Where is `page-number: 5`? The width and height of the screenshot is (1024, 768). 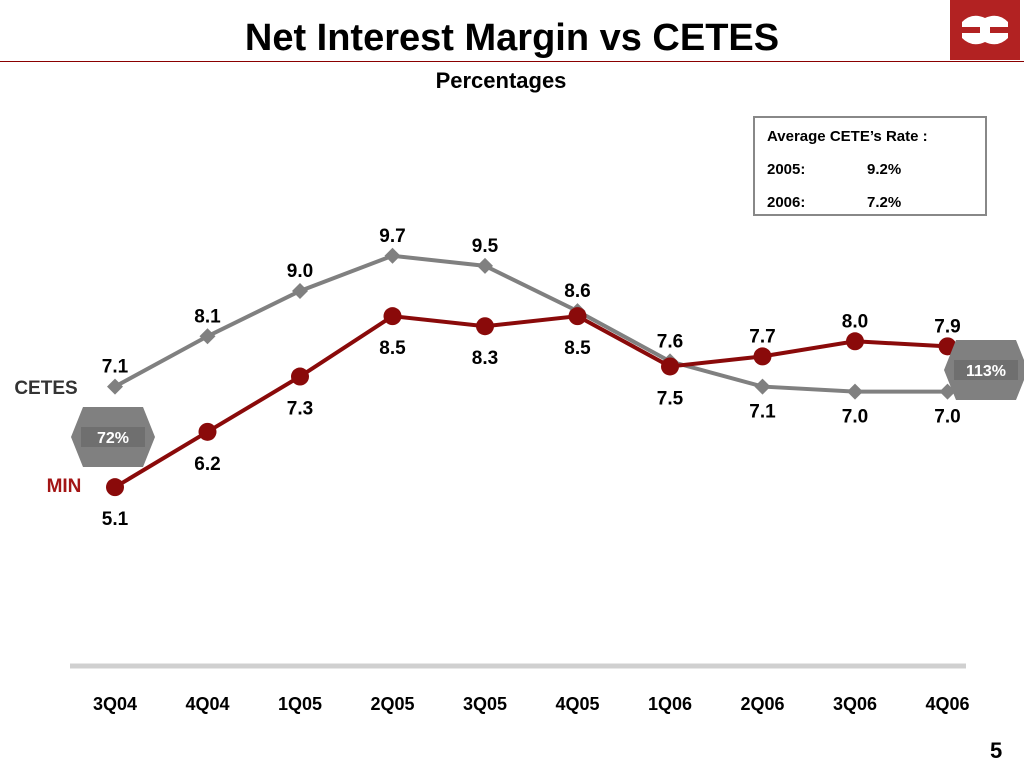
page-number: 5 is located at coordinates (996, 750).